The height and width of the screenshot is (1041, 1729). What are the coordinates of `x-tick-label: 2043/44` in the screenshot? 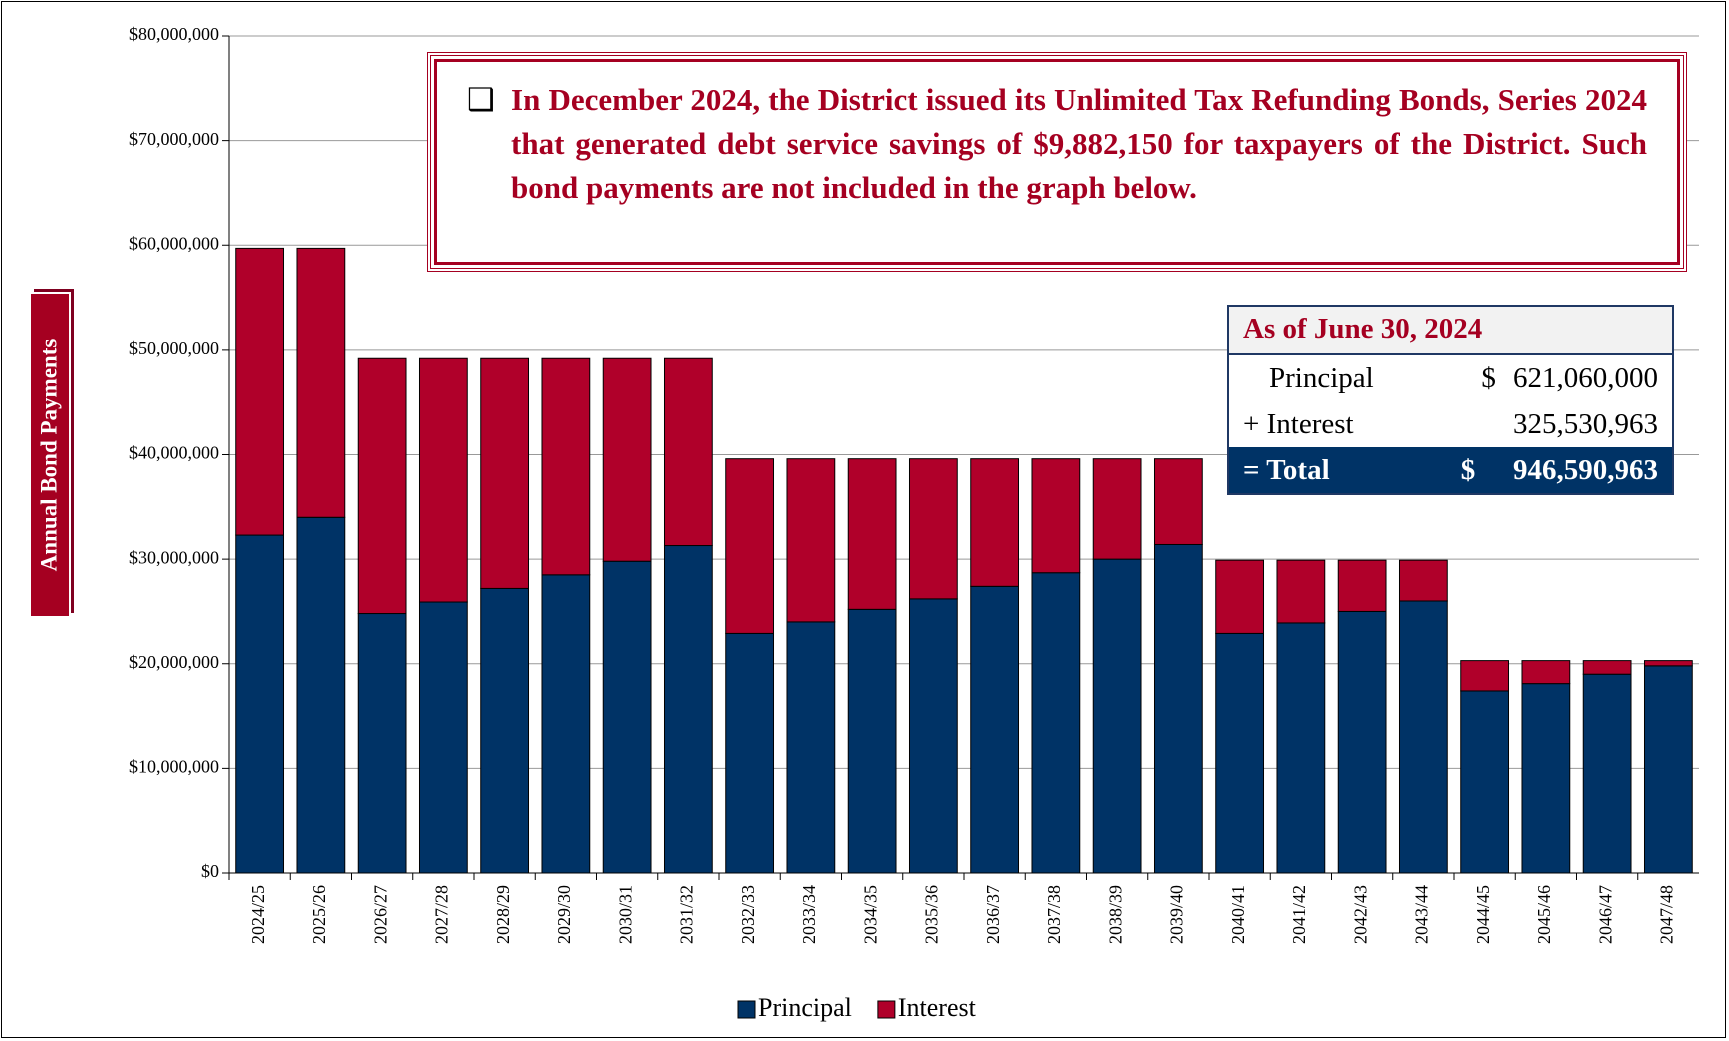 It's located at (1422, 914).